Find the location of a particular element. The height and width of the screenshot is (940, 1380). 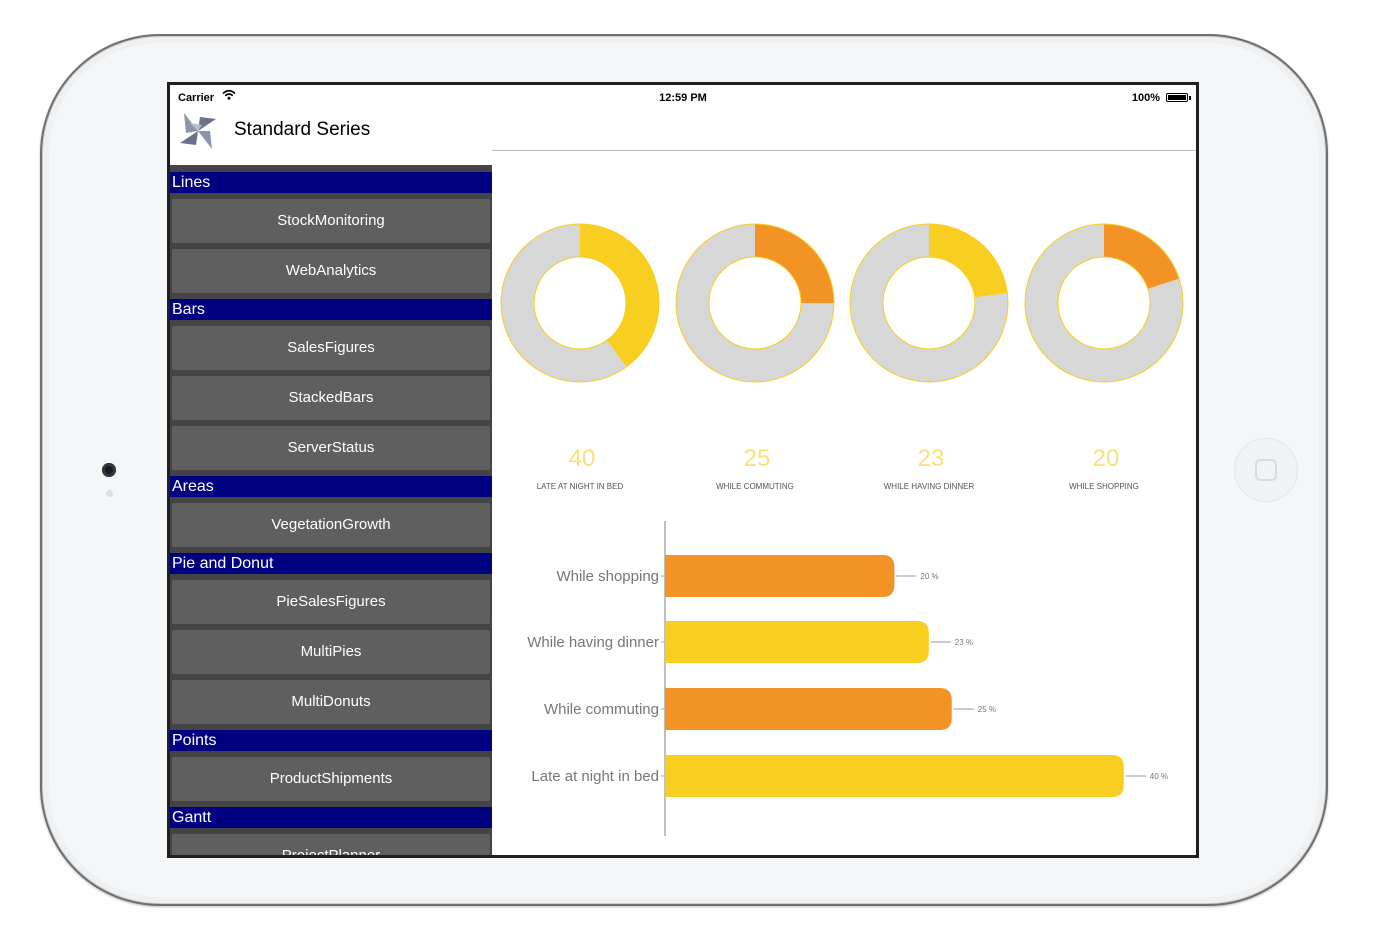

menu-button-project-planner: ProjectPlanner is located at coordinates (331, 844).